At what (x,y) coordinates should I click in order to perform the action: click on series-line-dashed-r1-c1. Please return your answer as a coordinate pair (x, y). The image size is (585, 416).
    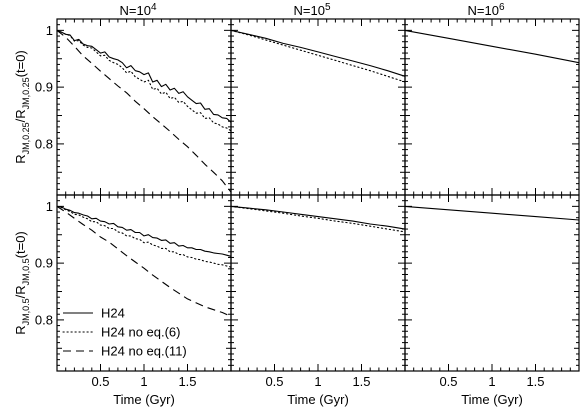
    Looking at the image, I should click on (144, 111).